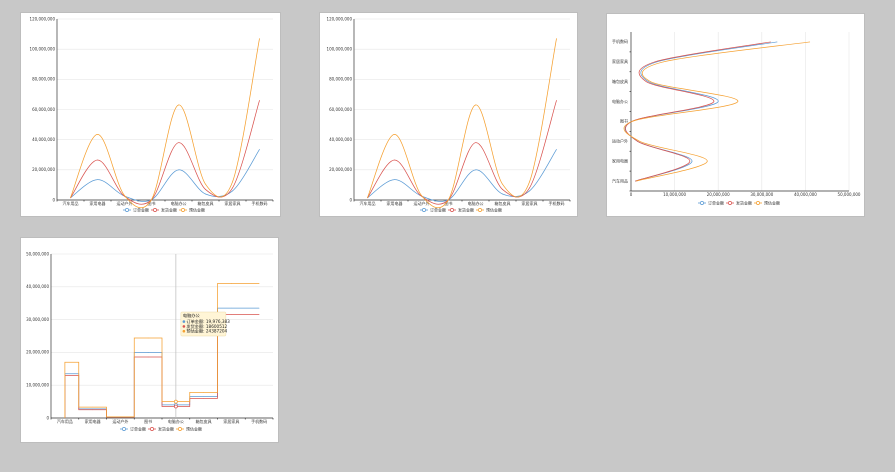 The image size is (895, 472). I want to click on y-tick-label: 箱包皮具, so click(620, 81).